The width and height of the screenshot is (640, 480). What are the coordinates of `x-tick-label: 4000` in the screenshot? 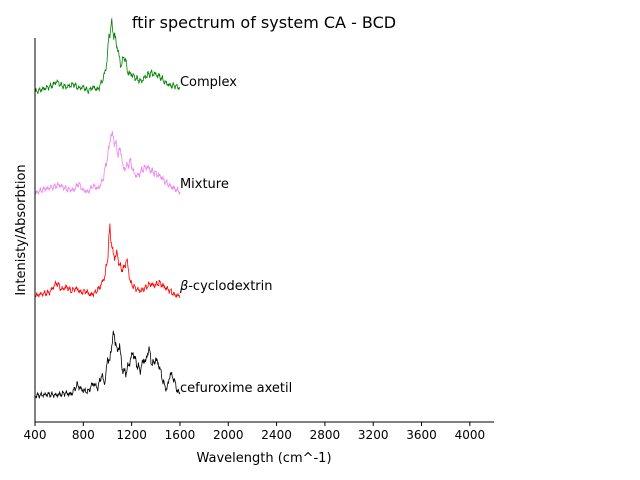 It's located at (470, 435).